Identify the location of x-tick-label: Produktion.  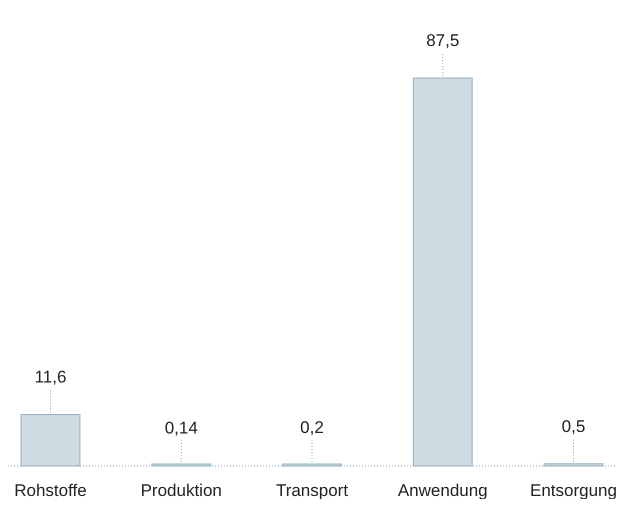
(181, 490).